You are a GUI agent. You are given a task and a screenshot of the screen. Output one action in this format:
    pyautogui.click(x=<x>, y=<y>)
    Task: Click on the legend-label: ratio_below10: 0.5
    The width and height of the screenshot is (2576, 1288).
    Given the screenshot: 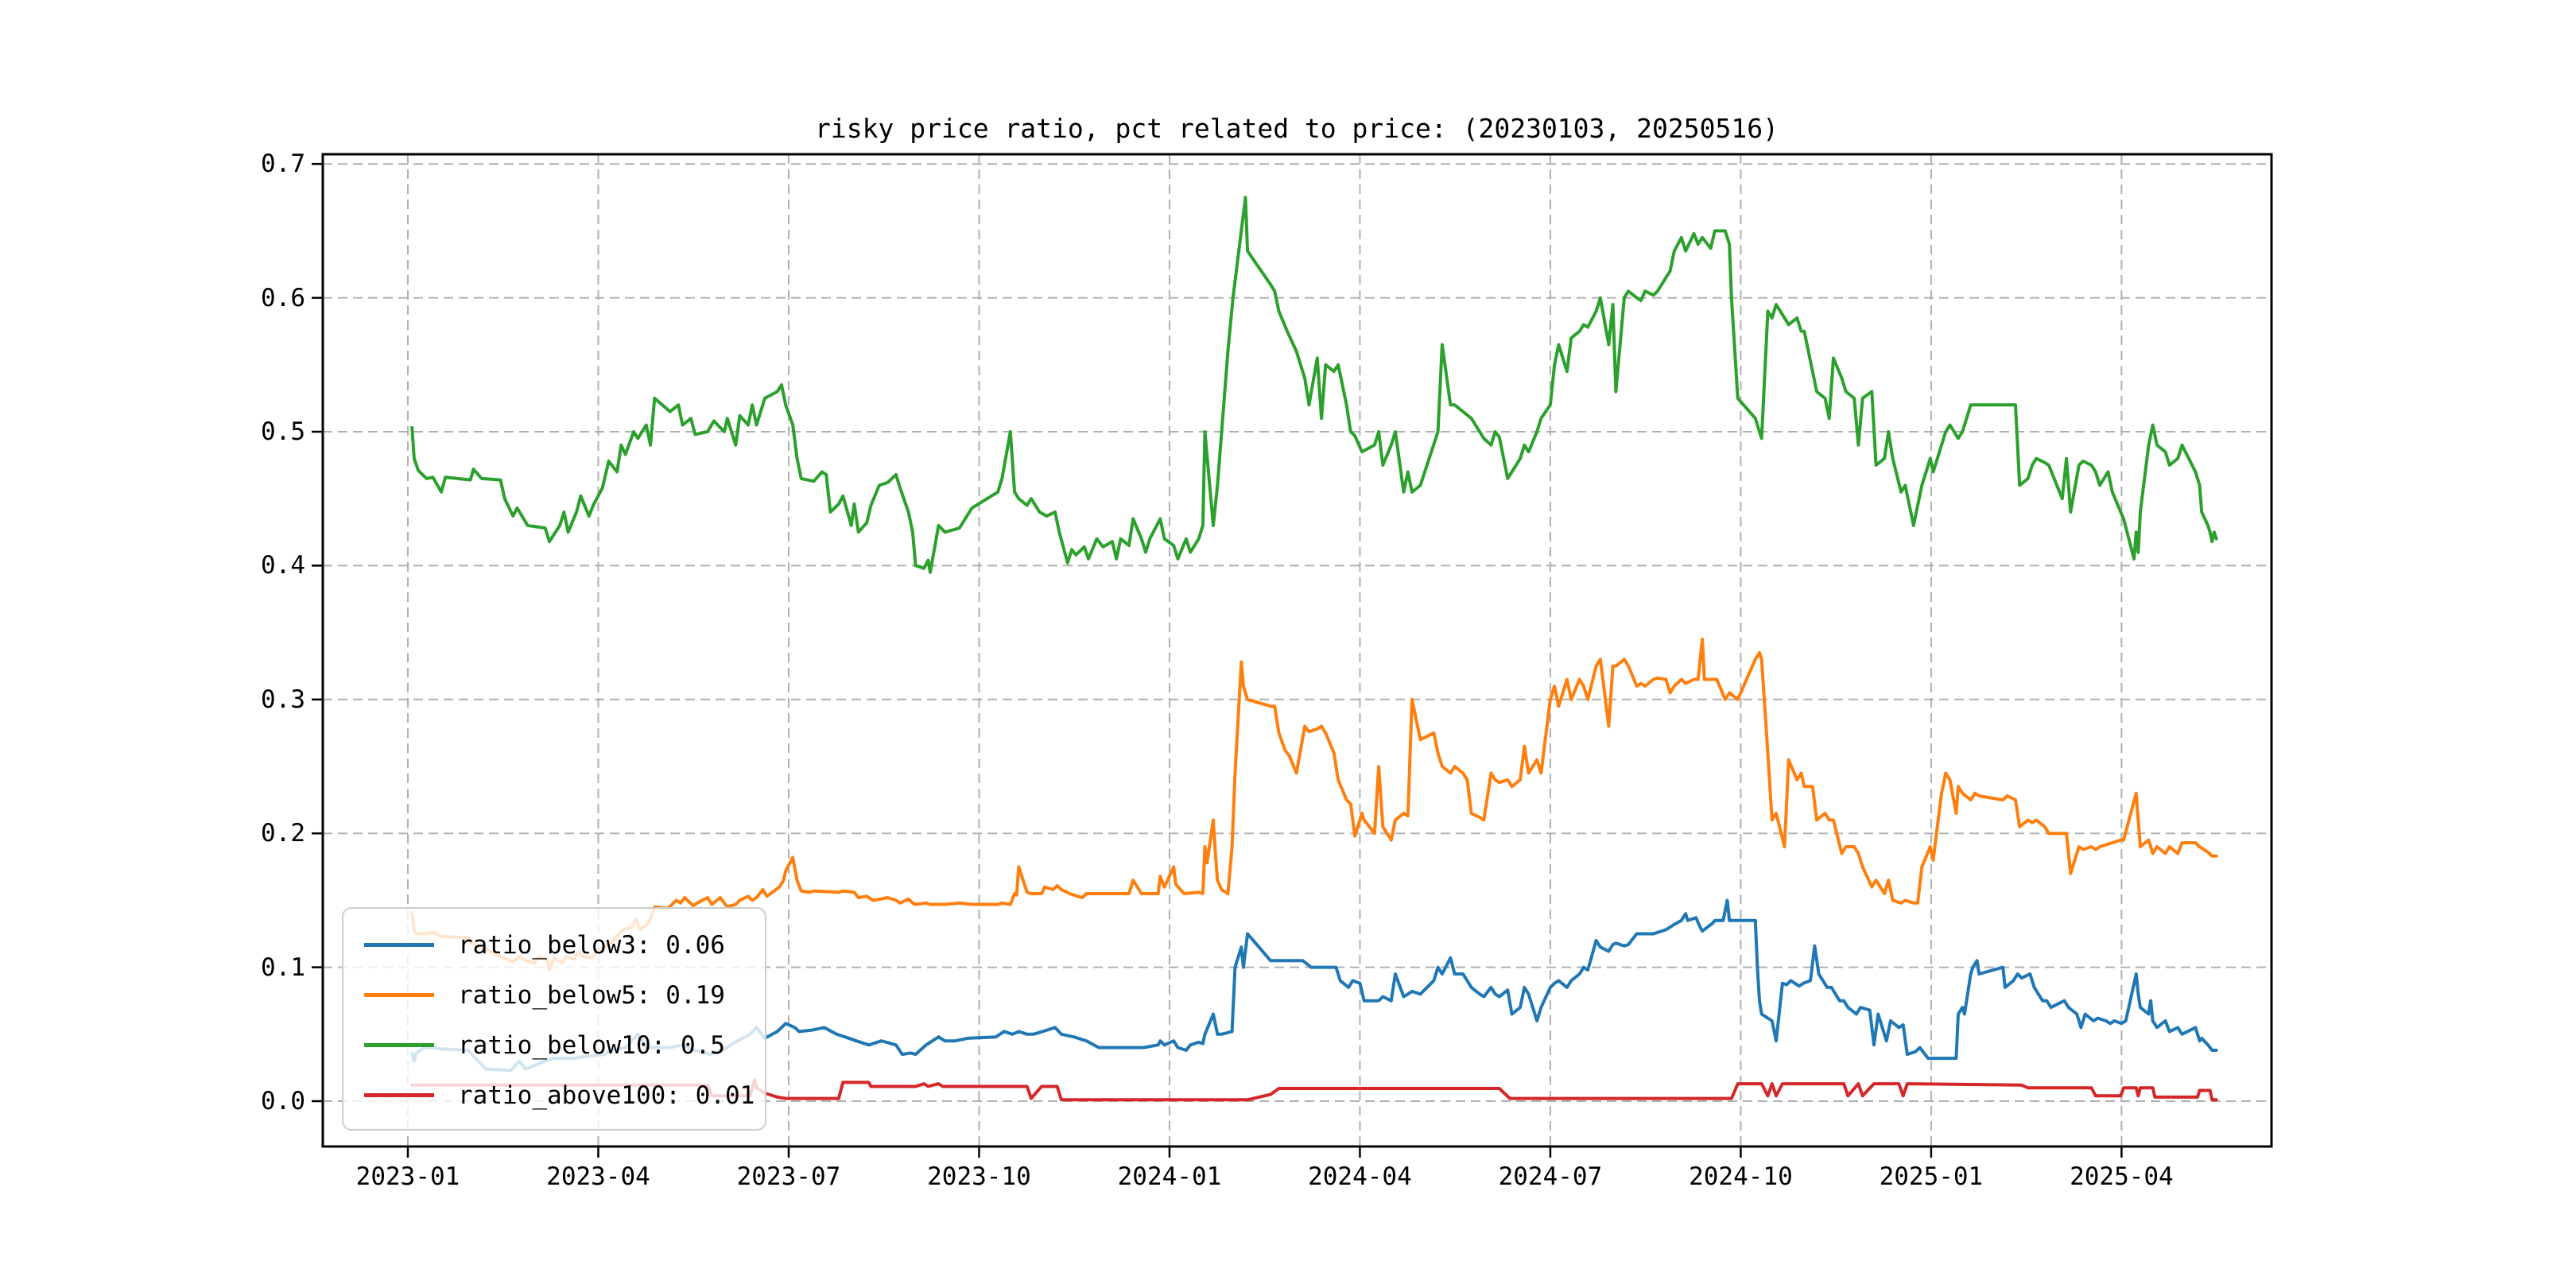 What is the action you would take?
    pyautogui.click(x=591, y=1045)
    